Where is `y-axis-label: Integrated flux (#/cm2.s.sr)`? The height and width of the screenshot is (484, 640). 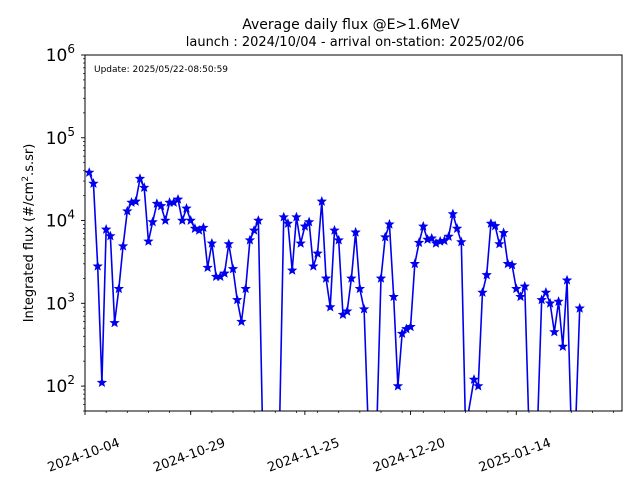
y-axis-label: Integrated flux (#/cm2.s.sr) is located at coordinates (29, 233).